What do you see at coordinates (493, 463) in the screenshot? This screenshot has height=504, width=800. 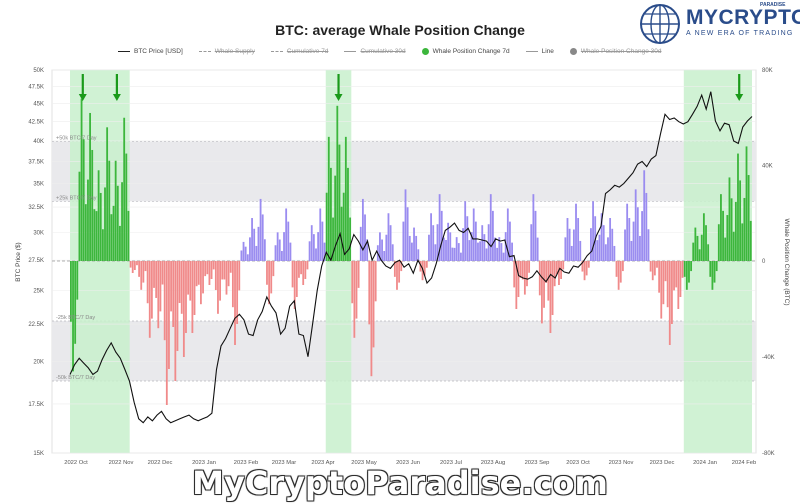 I see `x-tick-label: 2023 Aug` at bounding box center [493, 463].